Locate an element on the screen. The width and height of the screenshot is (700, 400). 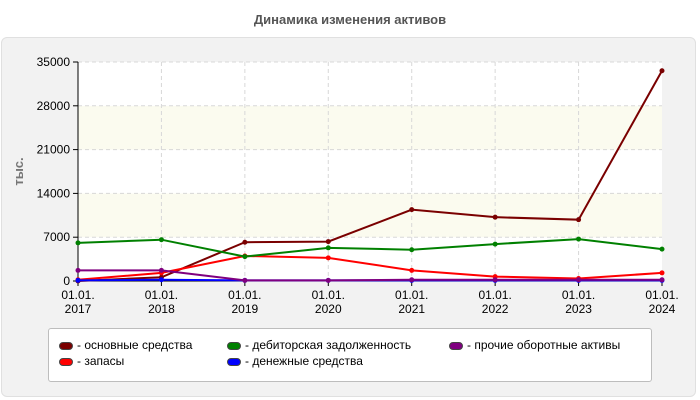
x-tick-label-line: 2024 is located at coordinates (662, 309).